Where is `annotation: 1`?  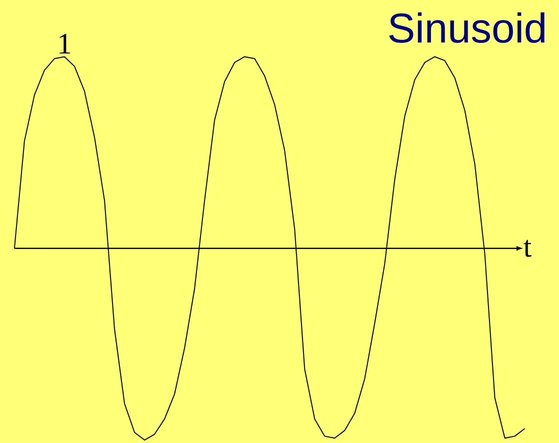
annotation: 1 is located at coordinates (65, 44).